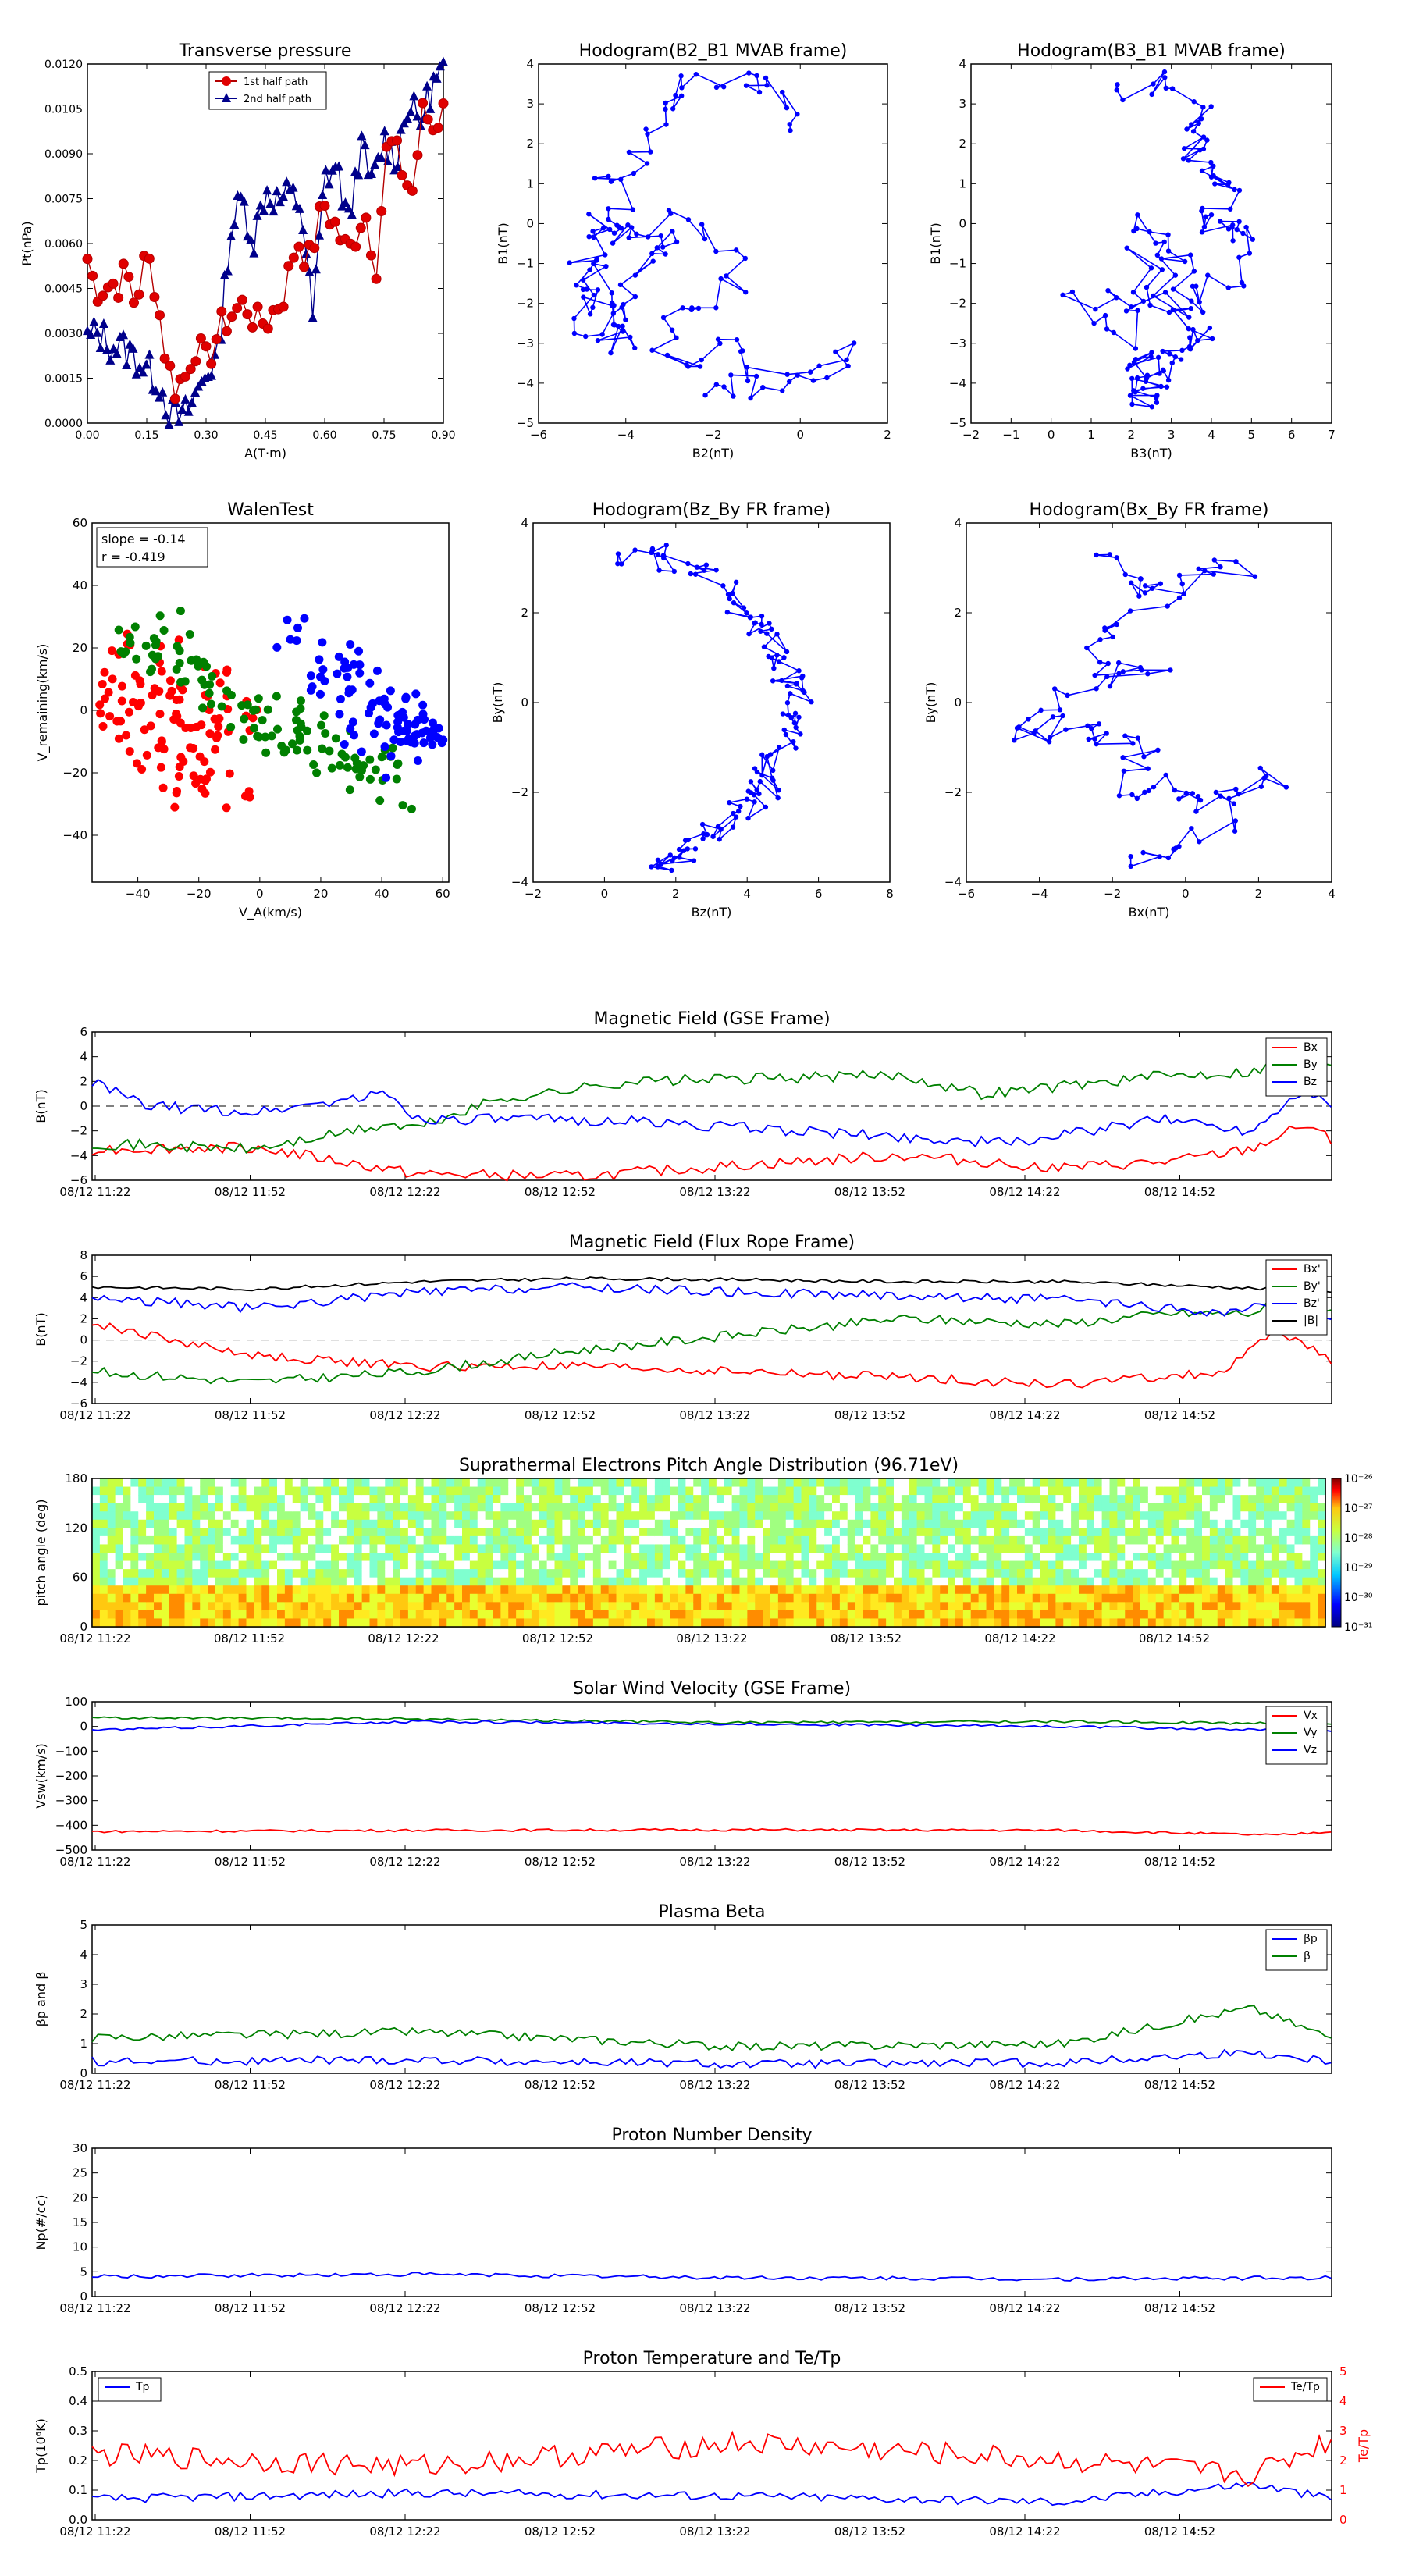 Image resolution: width=1405 pixels, height=2576 pixels. I want to click on y-tick-label: 0.2, so click(78, 2460).